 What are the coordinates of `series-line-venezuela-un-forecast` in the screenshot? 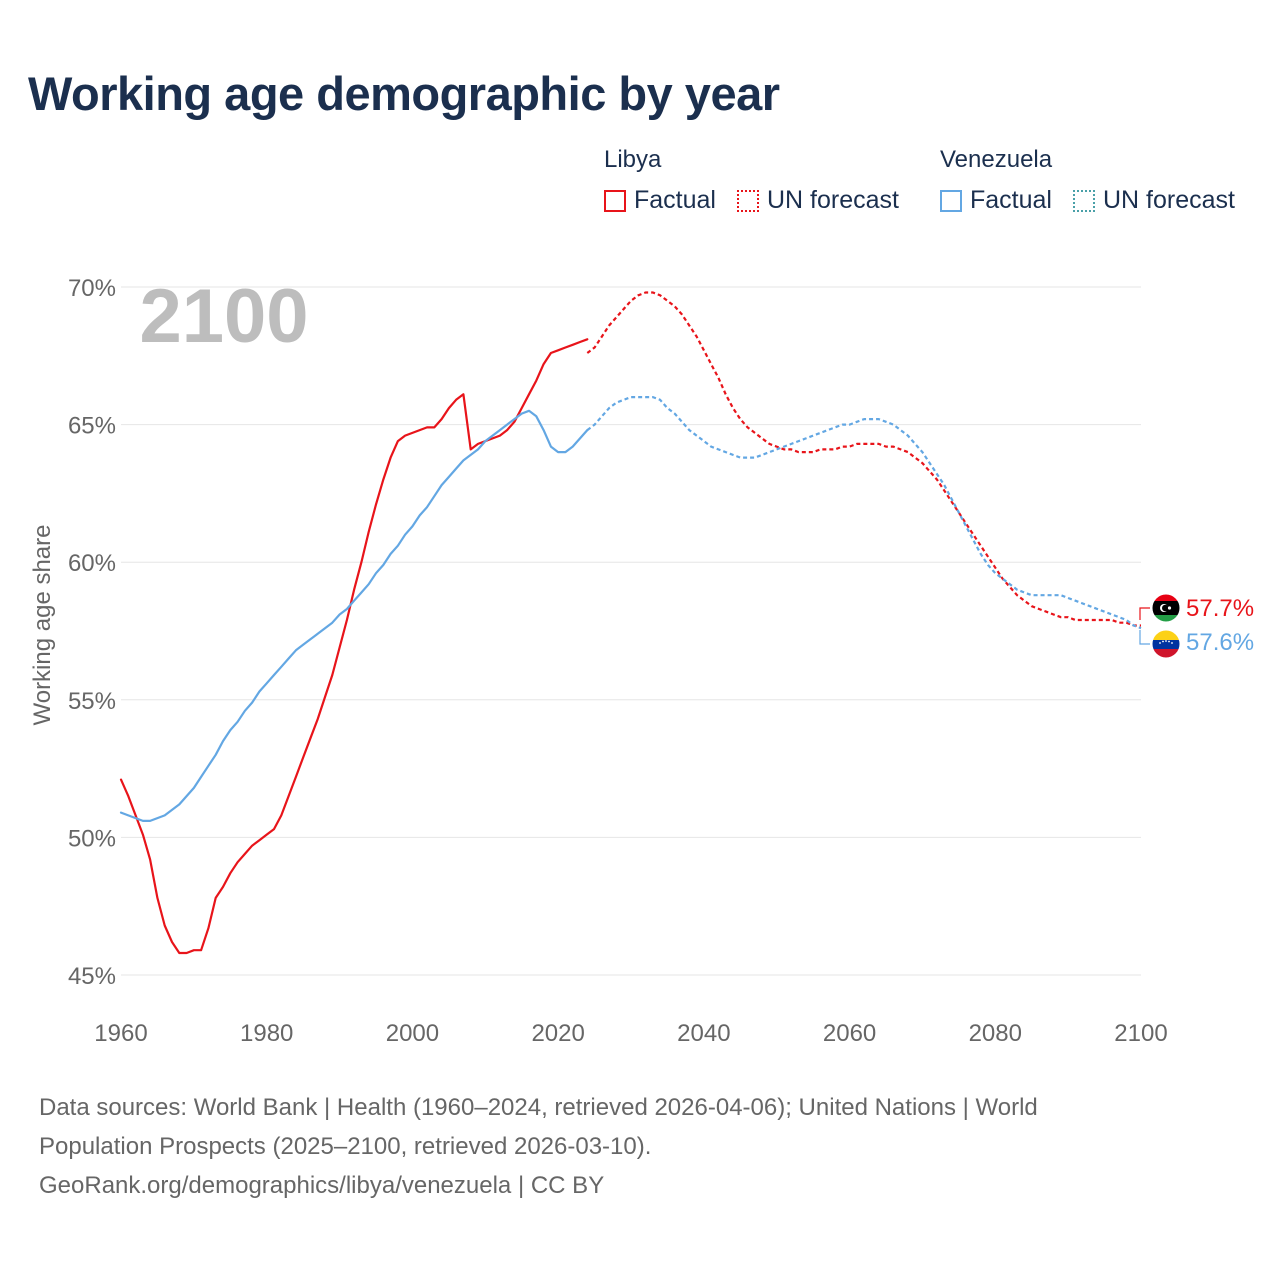 It's located at (864, 513).